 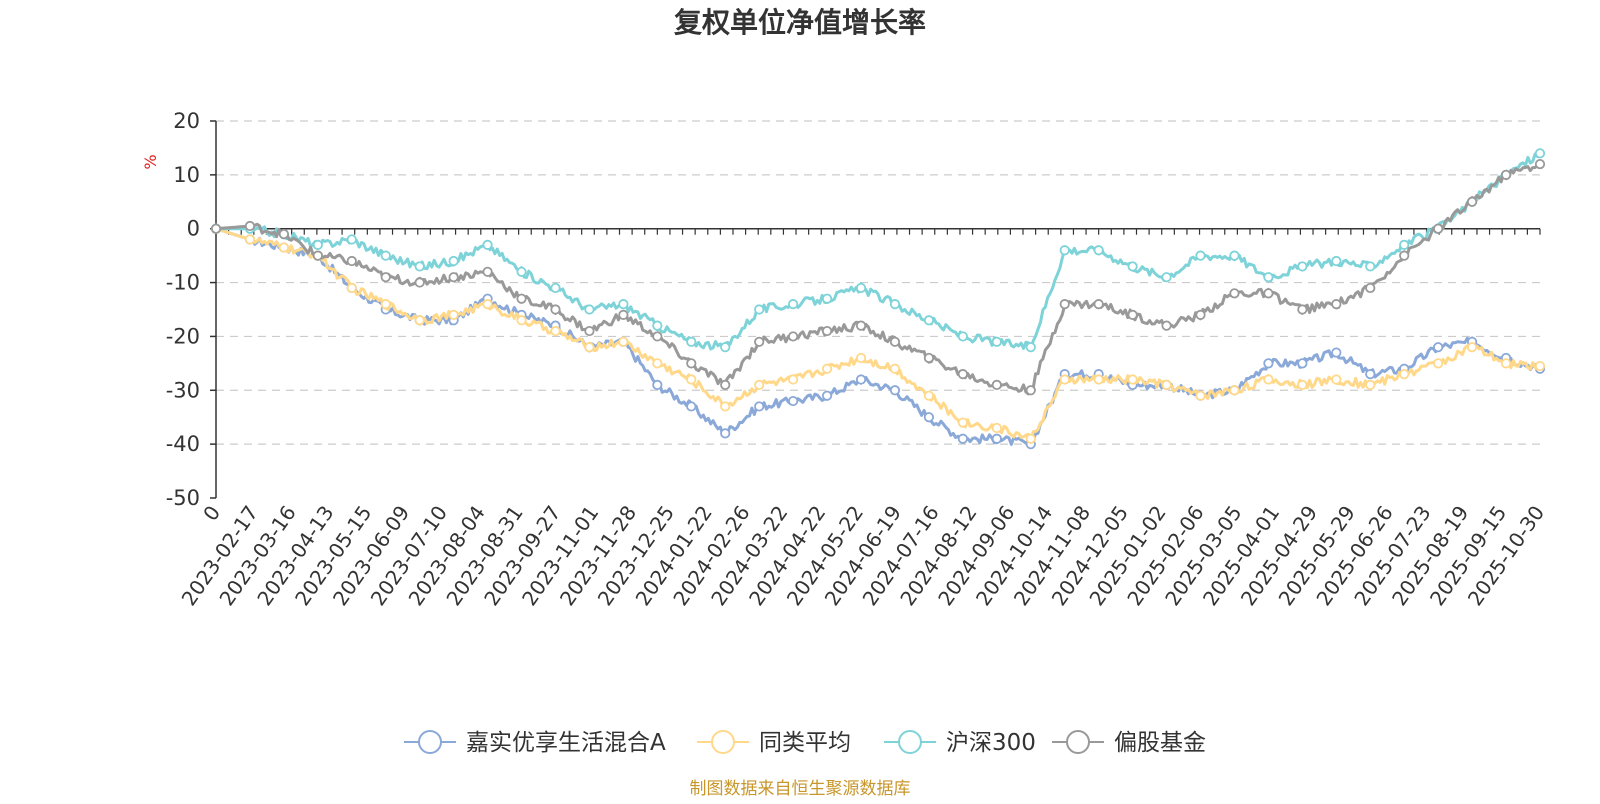 I want to click on legend-label: 同类平均, so click(x=805, y=743).